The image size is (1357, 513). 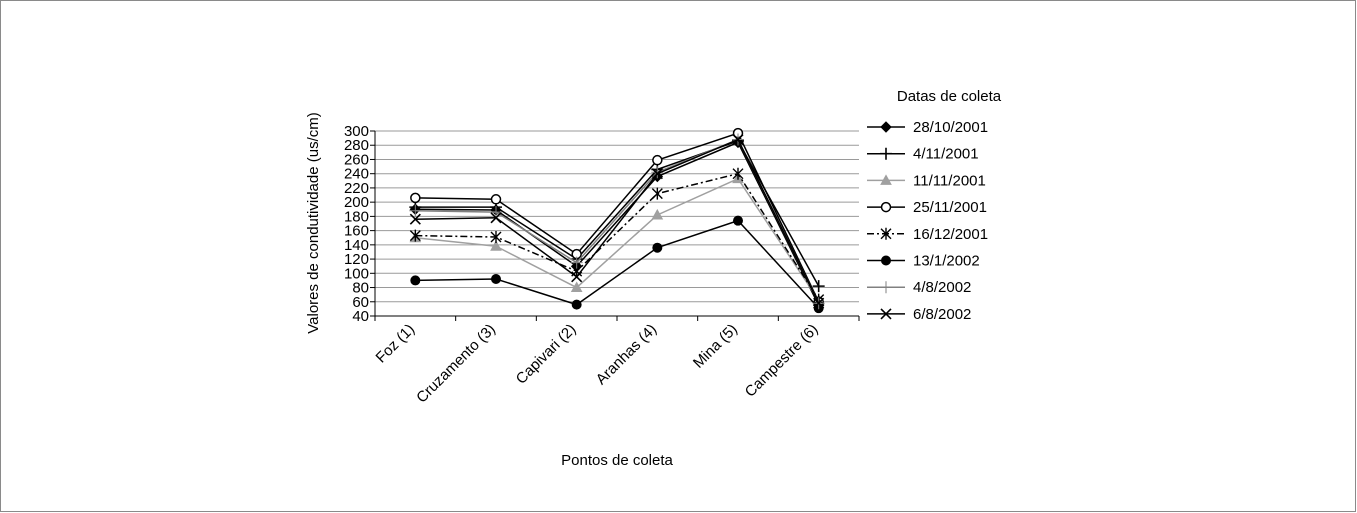 What do you see at coordinates (356, 174) in the screenshot?
I see `y-tick-label: 240` at bounding box center [356, 174].